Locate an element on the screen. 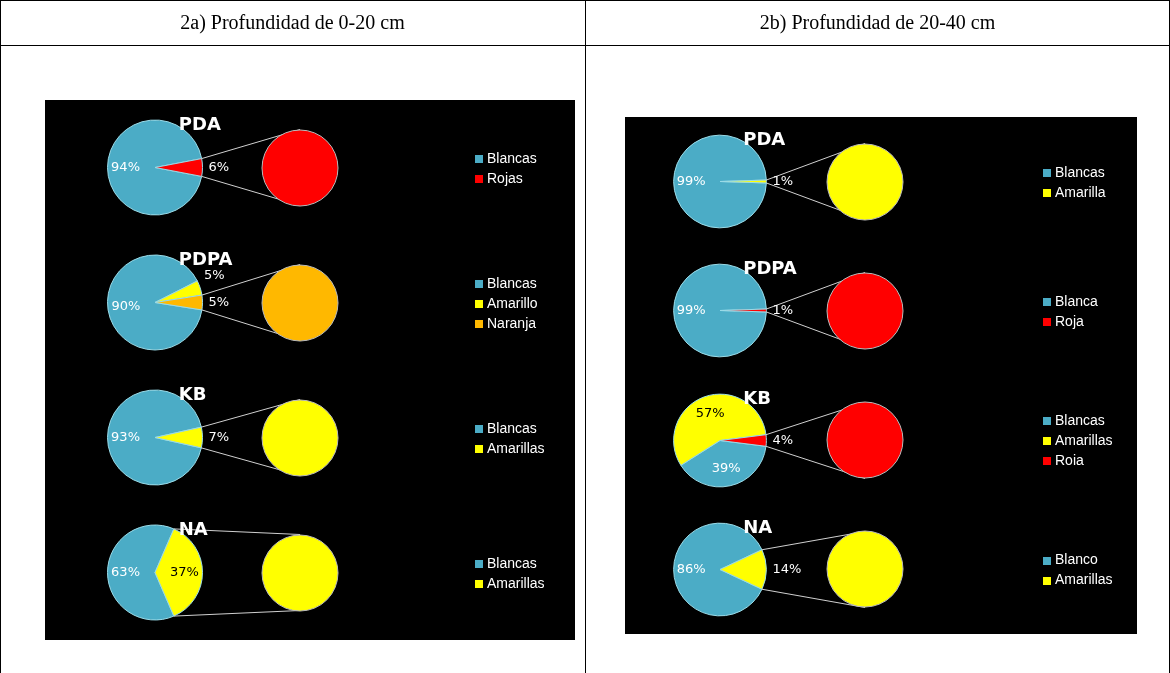 This screenshot has width=1170, height=673. data-label: 14% is located at coordinates (787, 568).